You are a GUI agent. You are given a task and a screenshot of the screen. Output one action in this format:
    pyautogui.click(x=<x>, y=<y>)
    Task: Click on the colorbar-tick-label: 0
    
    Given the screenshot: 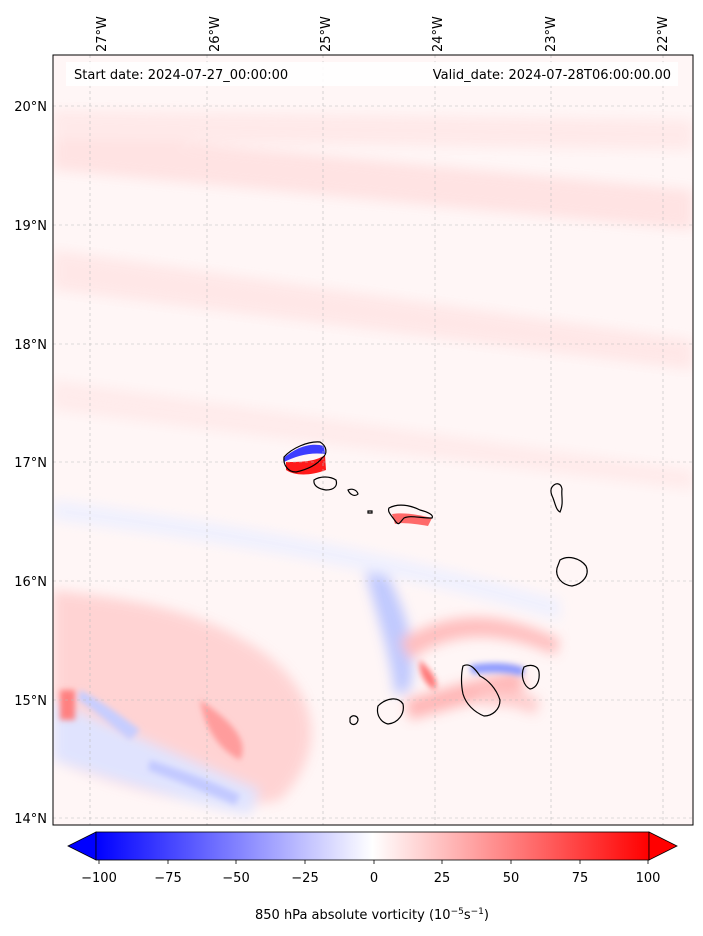 What is the action you would take?
    pyautogui.click(x=374, y=878)
    